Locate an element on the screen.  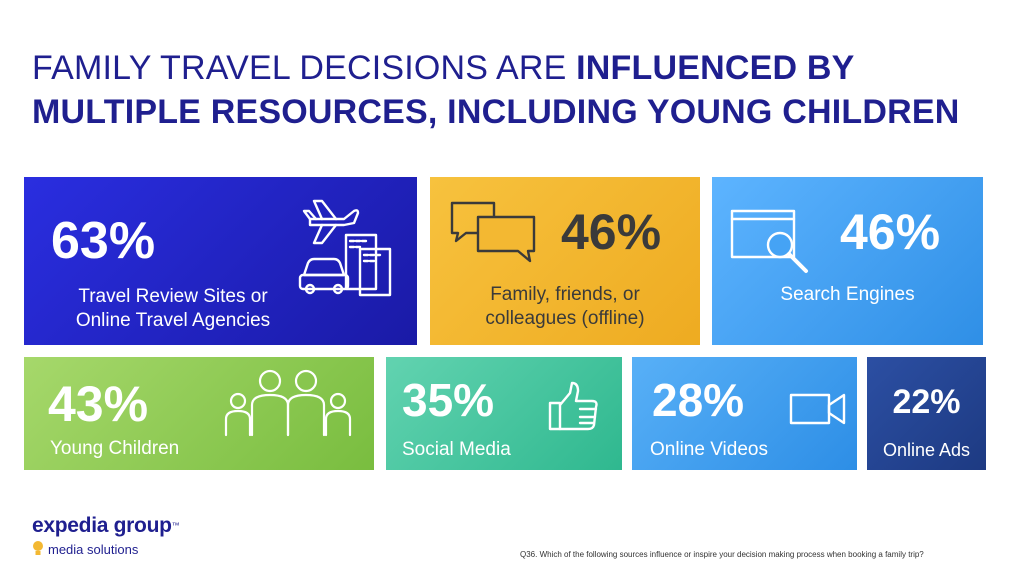
tile-label-line-2: colleagues (offline) is located at coordinates (565, 318).